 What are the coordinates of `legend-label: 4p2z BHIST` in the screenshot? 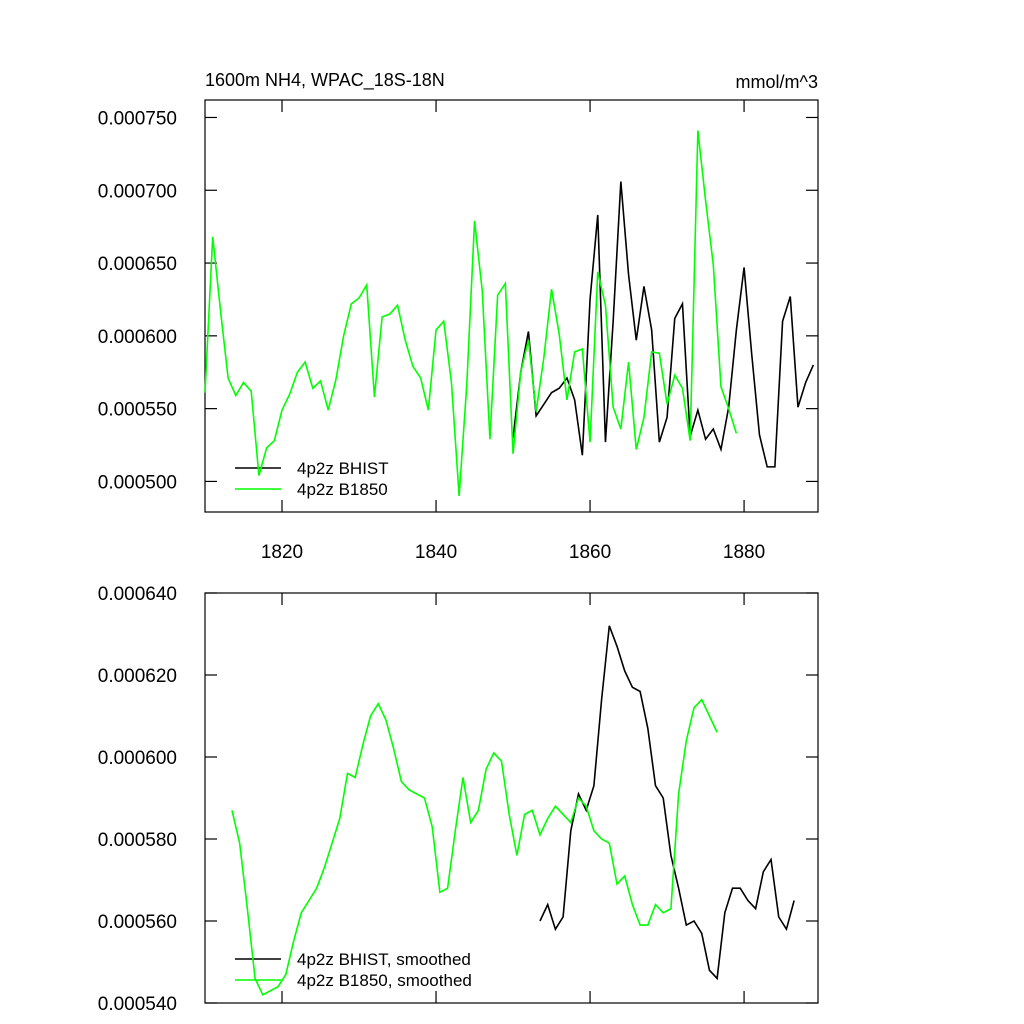 It's located at (343, 468).